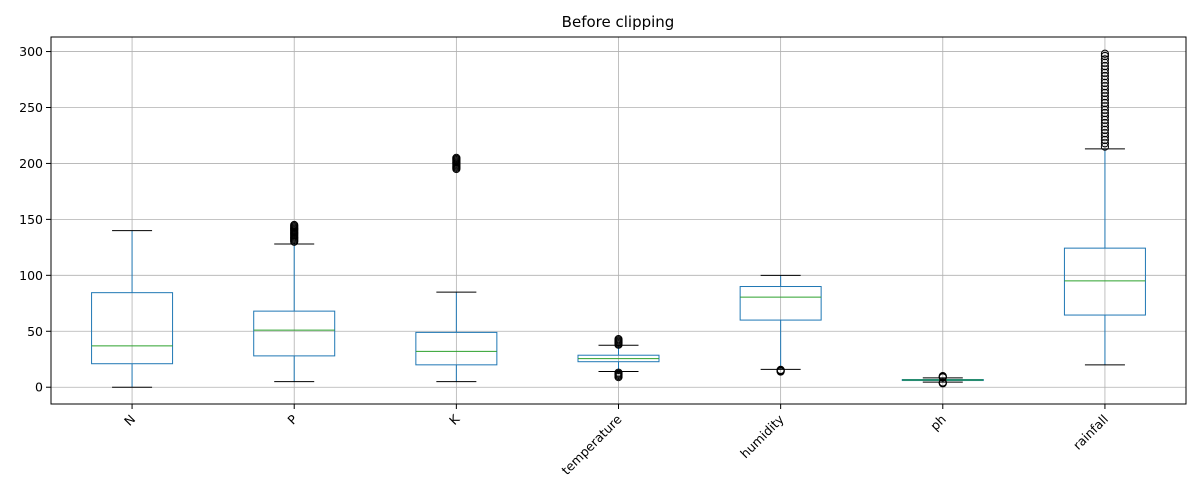 The height and width of the screenshot is (504, 1200). Describe the element at coordinates (39, 387) in the screenshot. I see `y-tick-label: 0` at that location.